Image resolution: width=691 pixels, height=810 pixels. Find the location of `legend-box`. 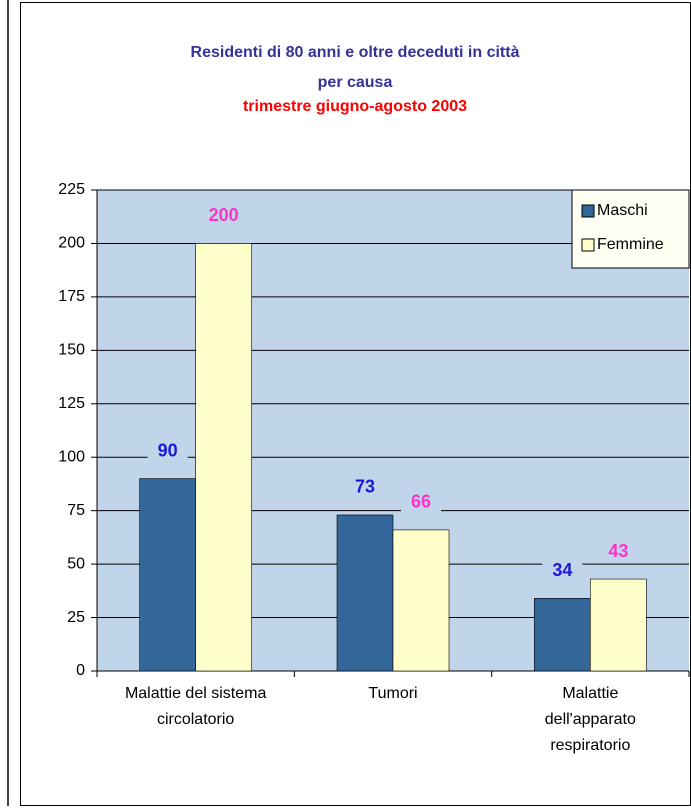

legend-box is located at coordinates (630, 229).